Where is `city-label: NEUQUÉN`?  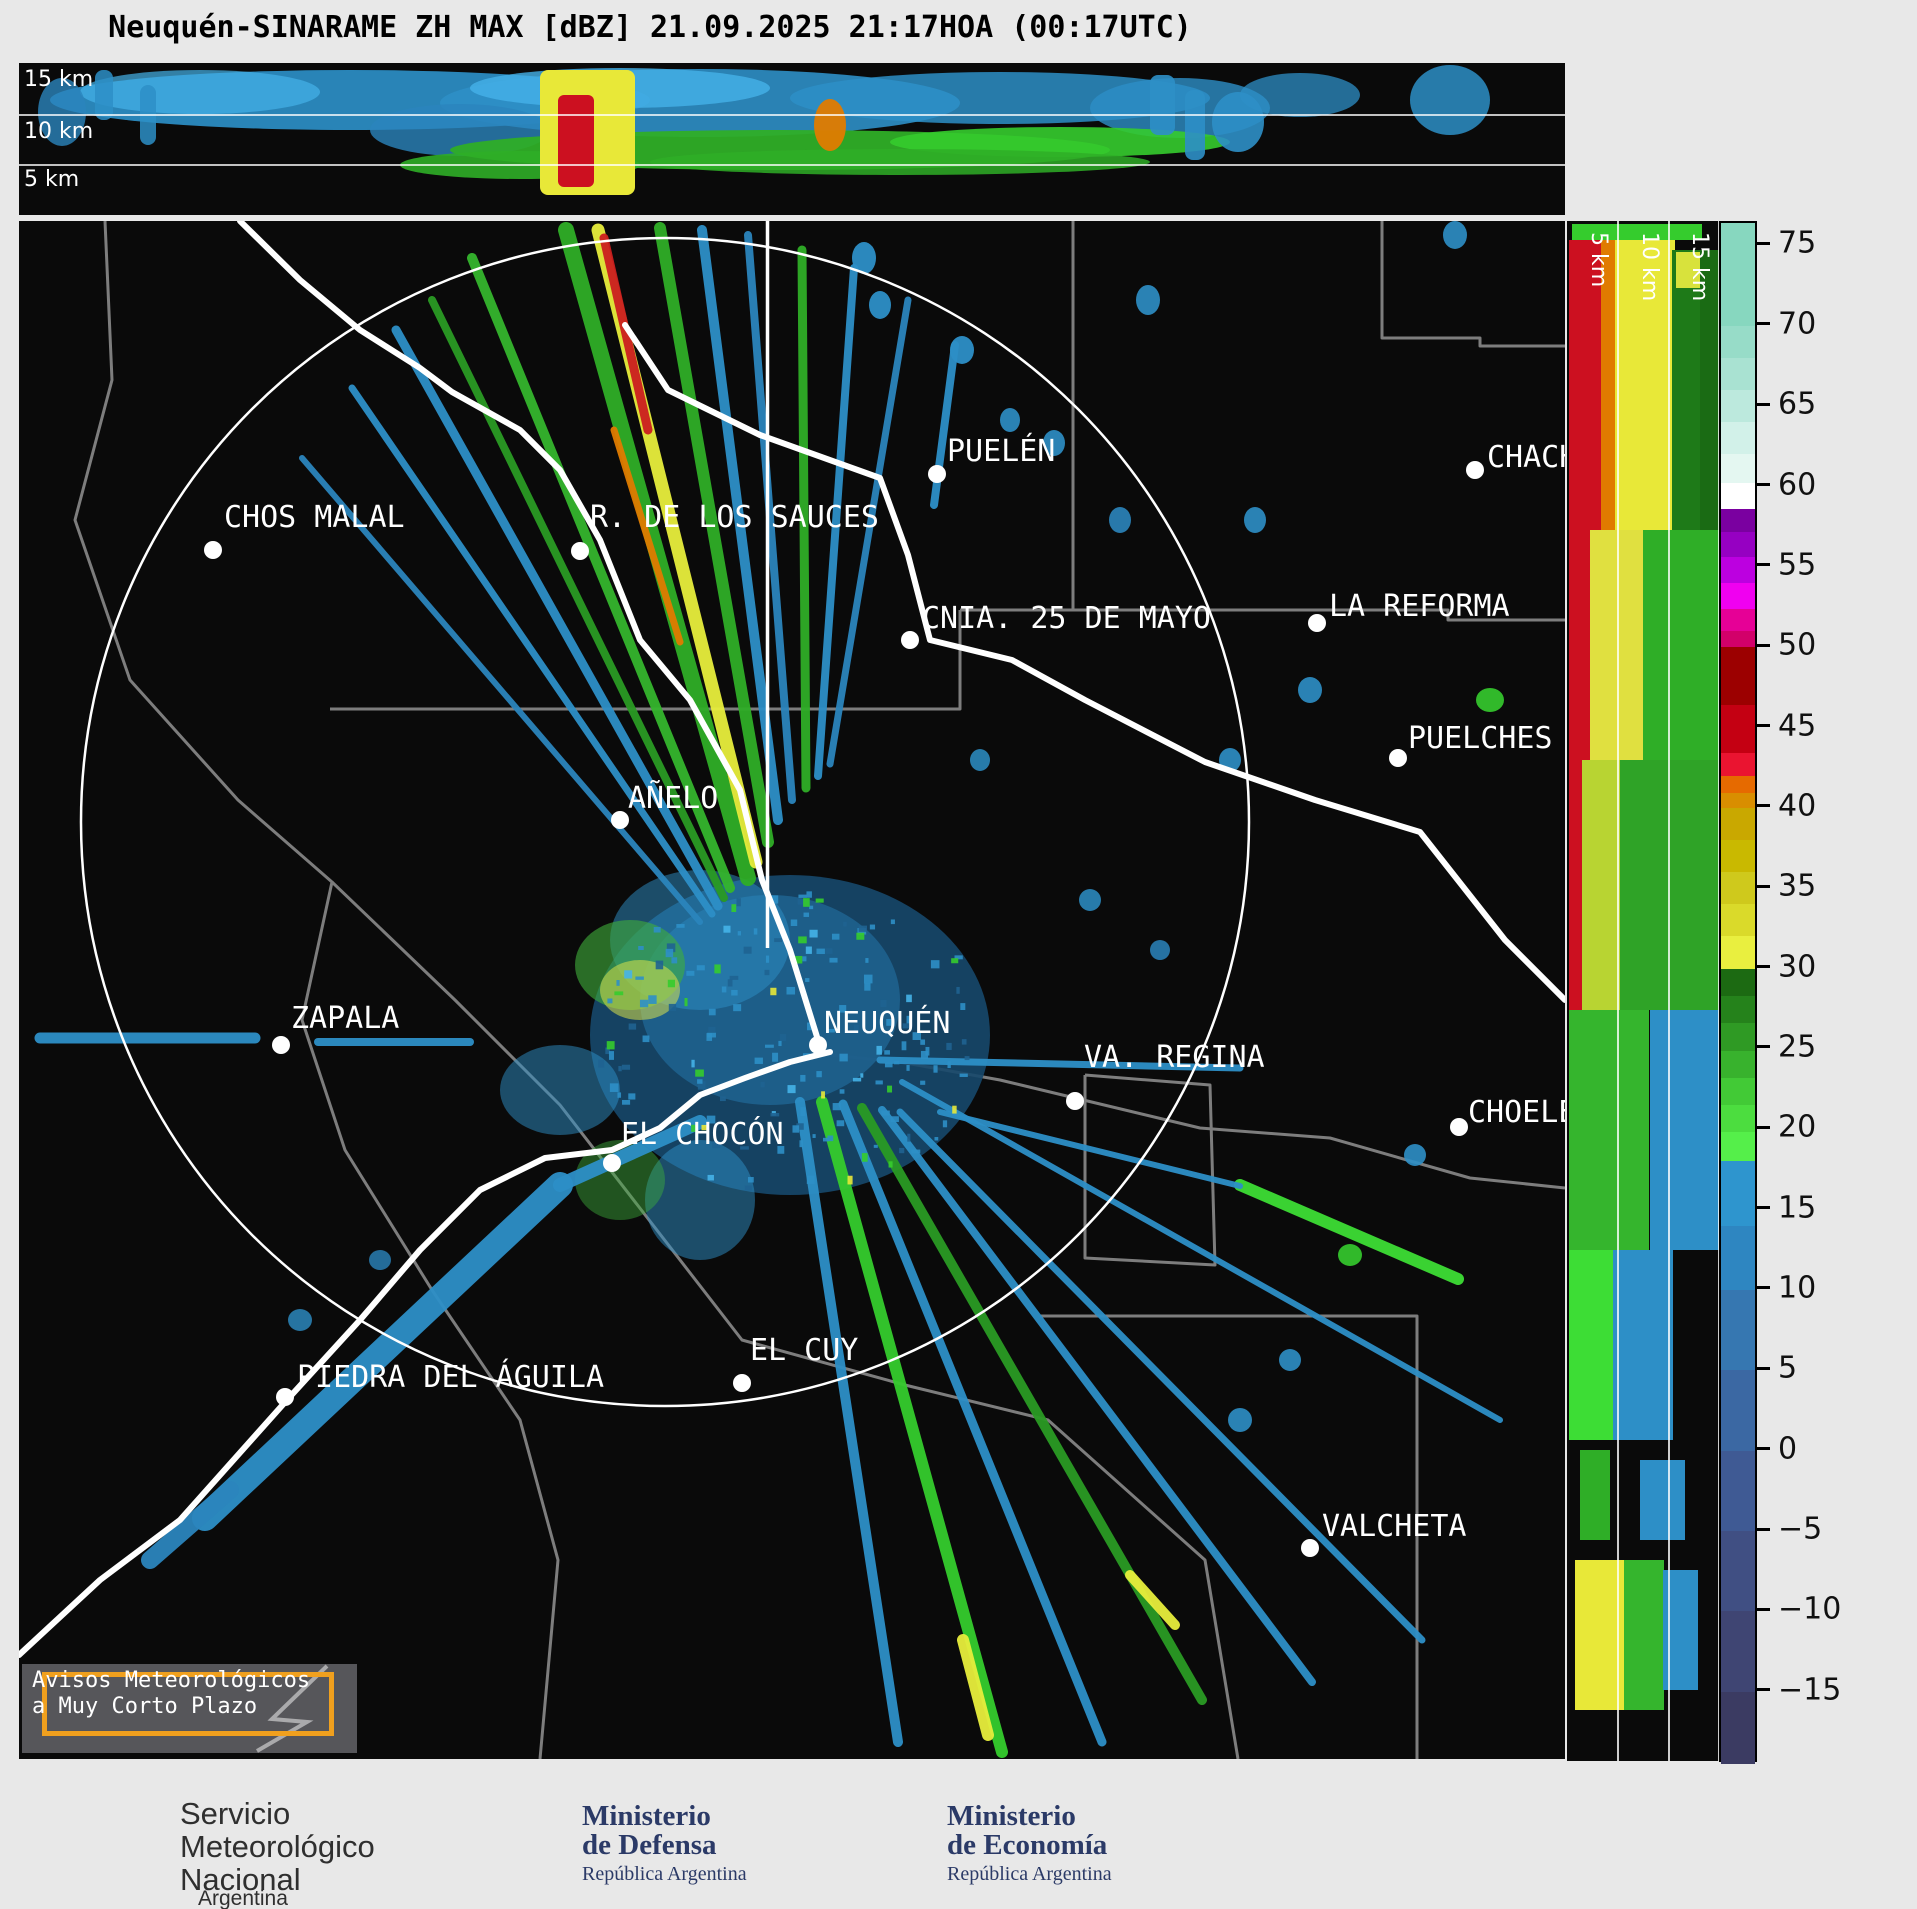
city-label: NEUQUÉN is located at coordinates (887, 1023).